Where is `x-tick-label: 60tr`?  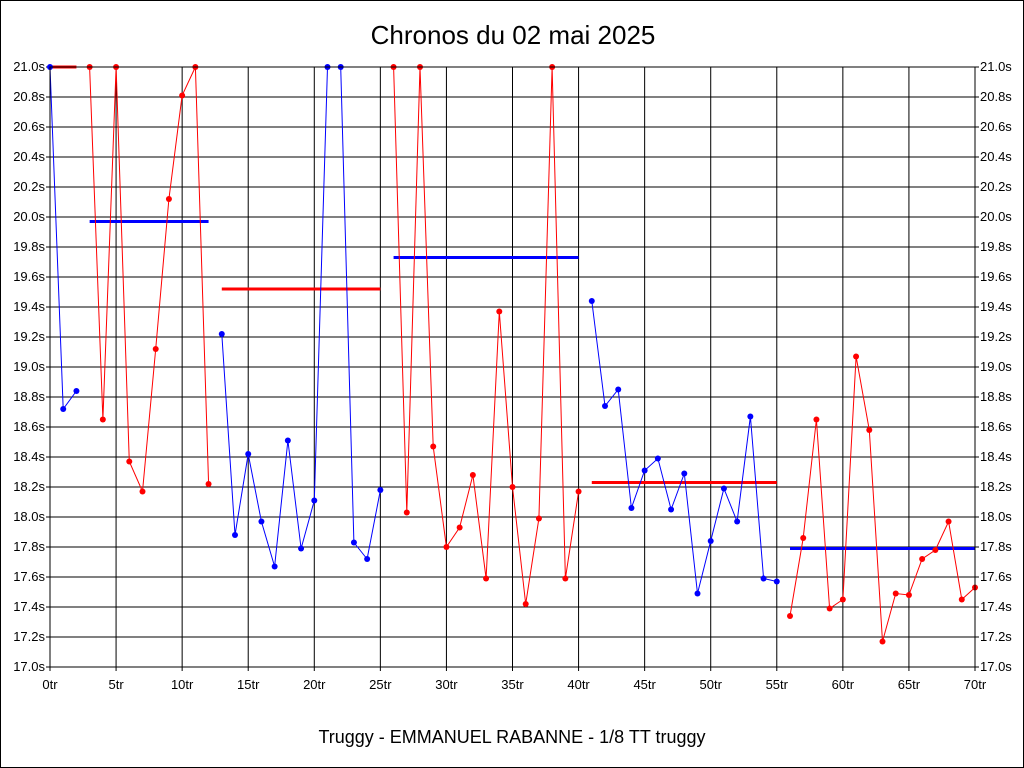
x-tick-label: 60tr is located at coordinates (843, 684).